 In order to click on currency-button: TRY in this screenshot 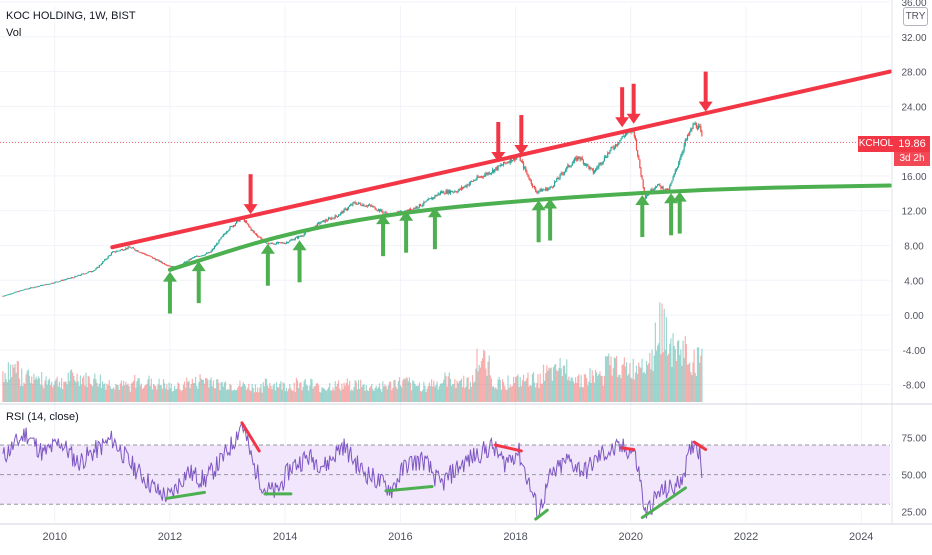, I will do `click(915, 16)`.